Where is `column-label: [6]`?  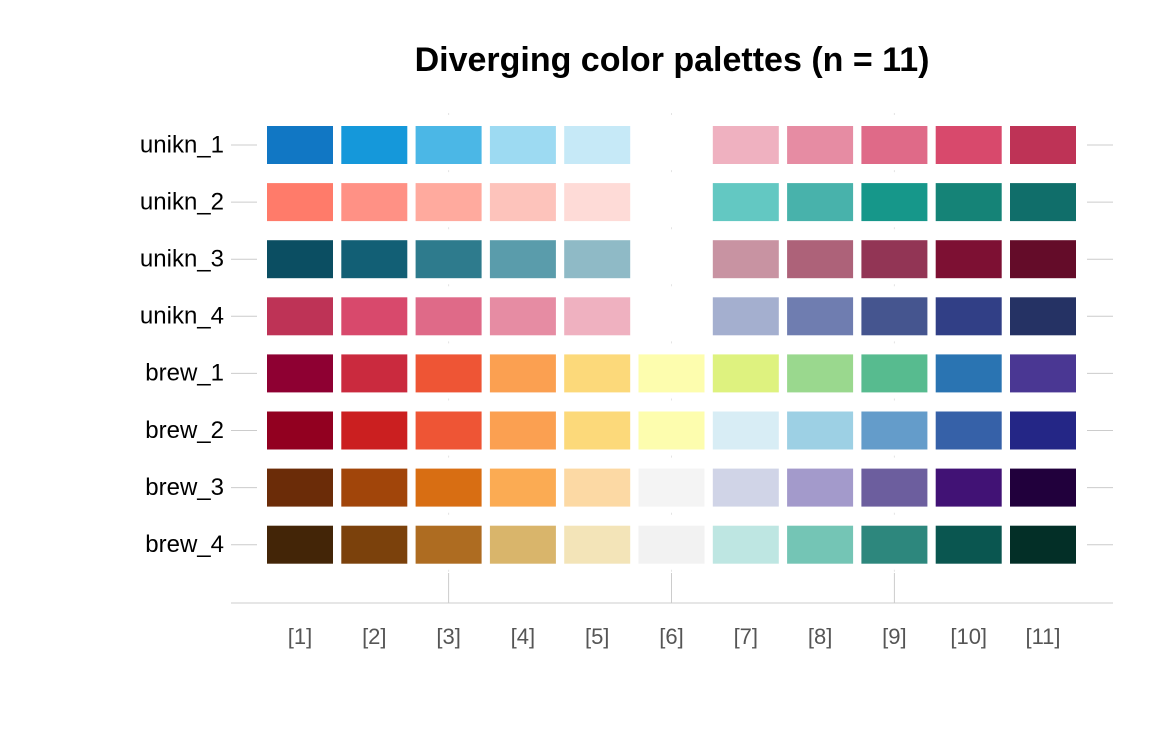 column-label: [6] is located at coordinates (671, 636).